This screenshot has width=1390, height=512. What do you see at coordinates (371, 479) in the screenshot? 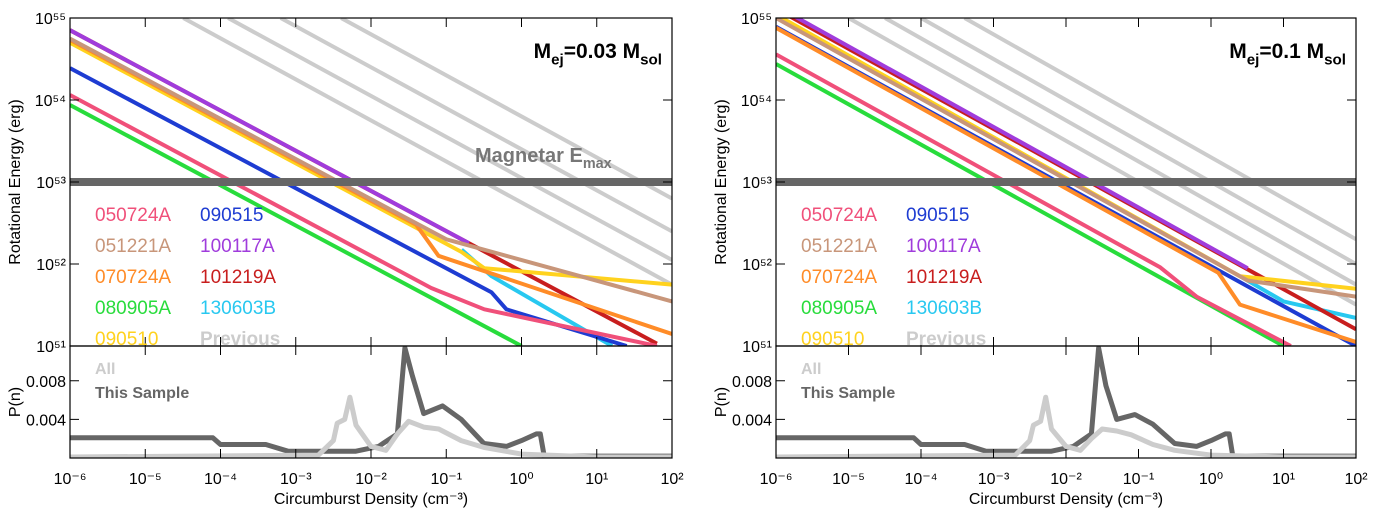
I see `x-tick-label: 10⁻²` at bounding box center [371, 479].